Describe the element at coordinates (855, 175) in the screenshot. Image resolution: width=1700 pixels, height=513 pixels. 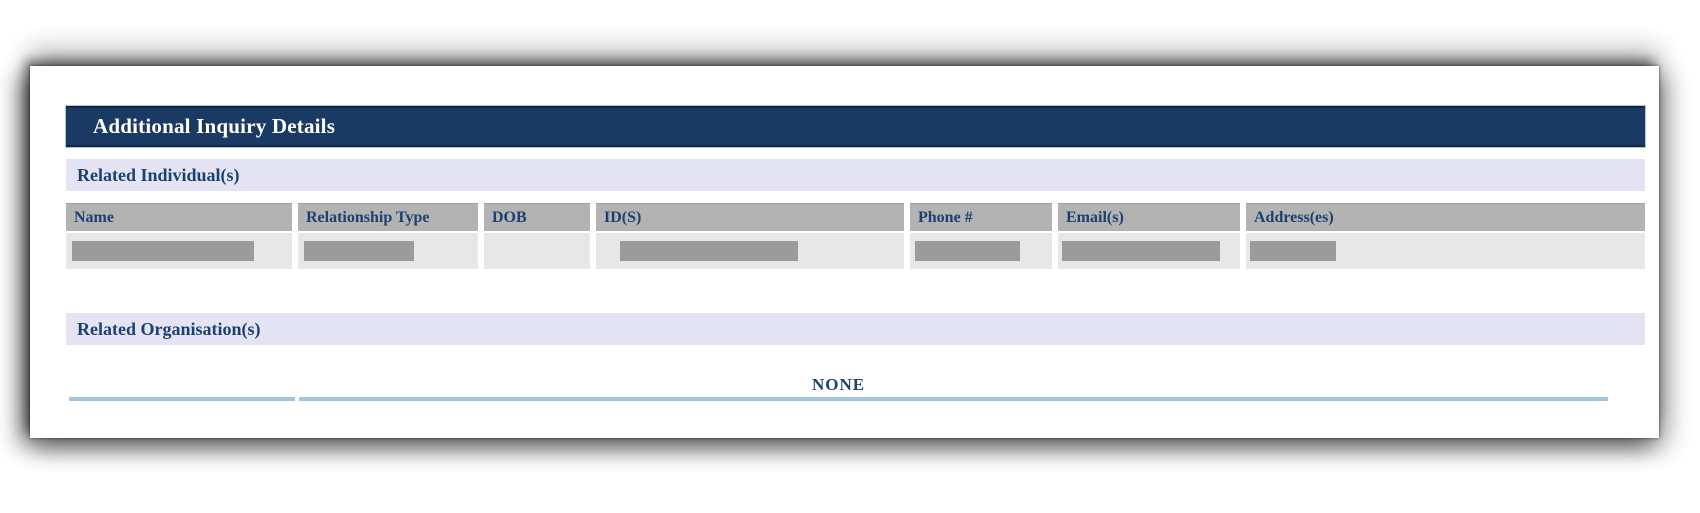
I see `related-individuals-section-header: Related Individual(s)` at that location.